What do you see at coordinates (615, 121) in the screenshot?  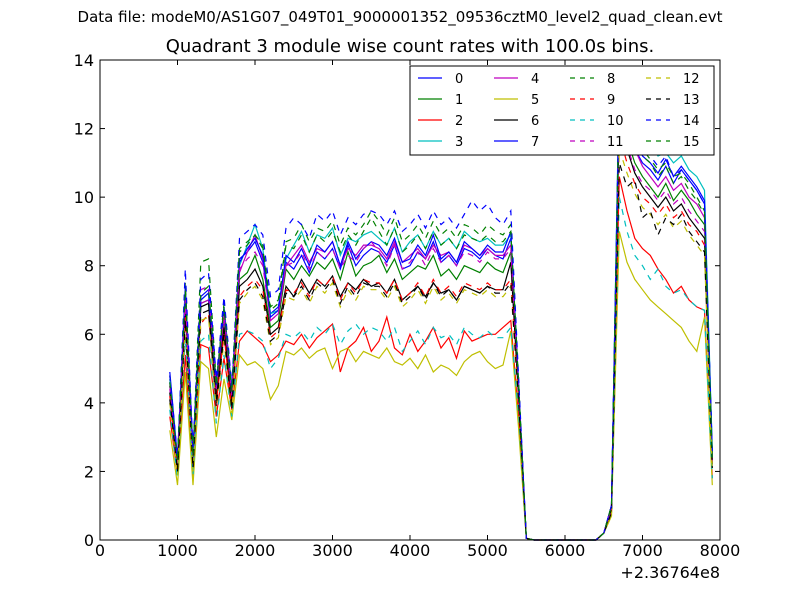 I see `legend-label-10: 10` at bounding box center [615, 121].